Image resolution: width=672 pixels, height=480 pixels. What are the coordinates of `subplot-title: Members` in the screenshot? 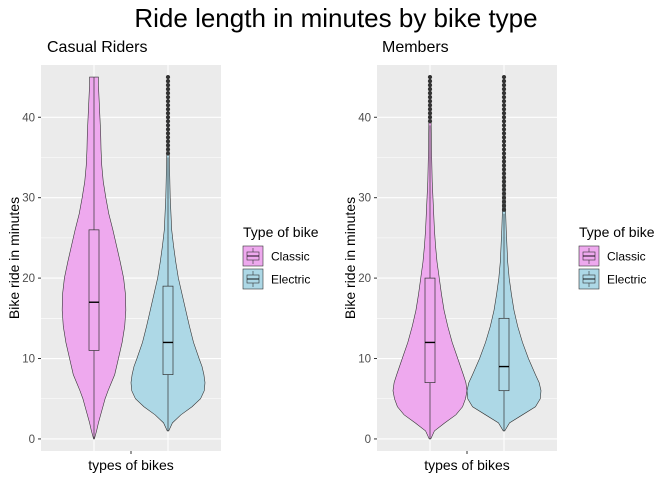 It's located at (415, 47).